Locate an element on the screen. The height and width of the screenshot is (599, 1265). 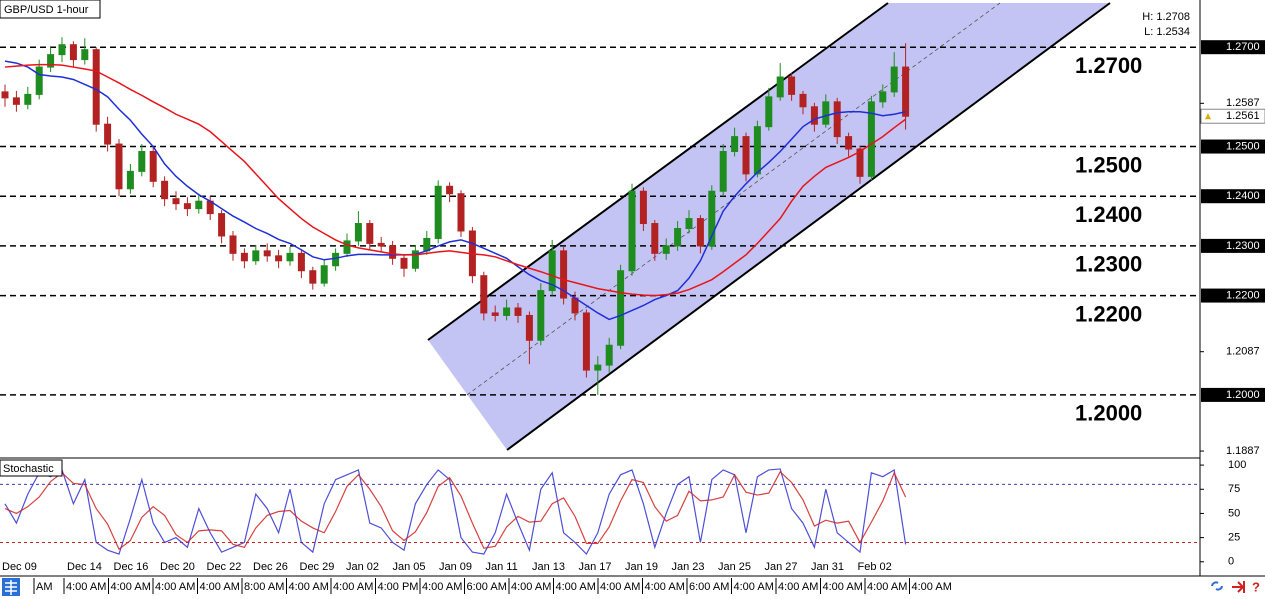
title-box is located at coordinates (50, 9).